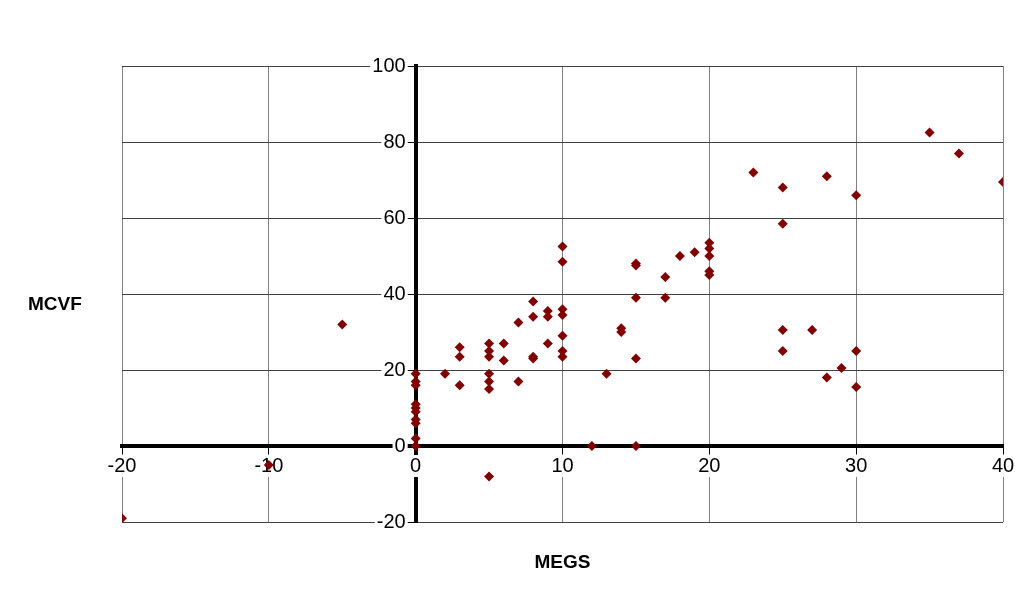 This screenshot has height=590, width=1033. Describe the element at coordinates (1003, 464) in the screenshot. I see `x-tick-label: 40` at that location.